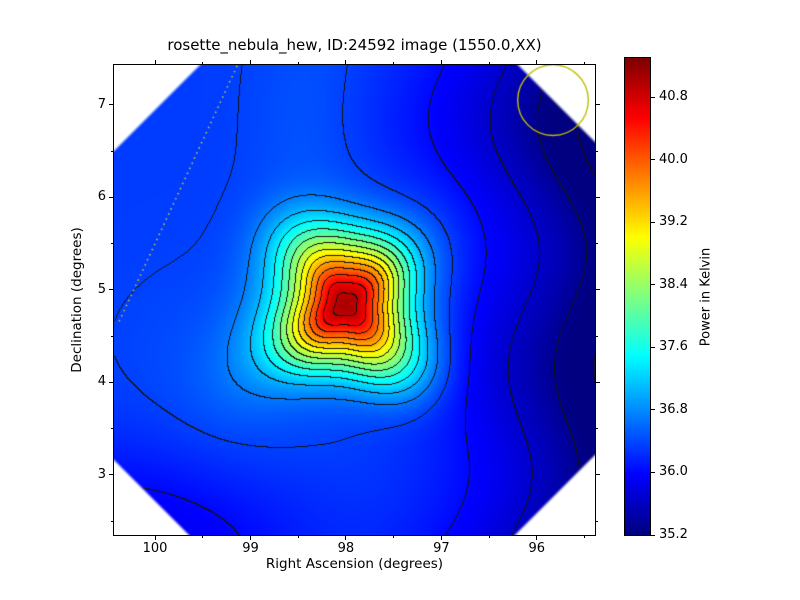  I want to click on y-tick-label: 7, so click(101, 104).